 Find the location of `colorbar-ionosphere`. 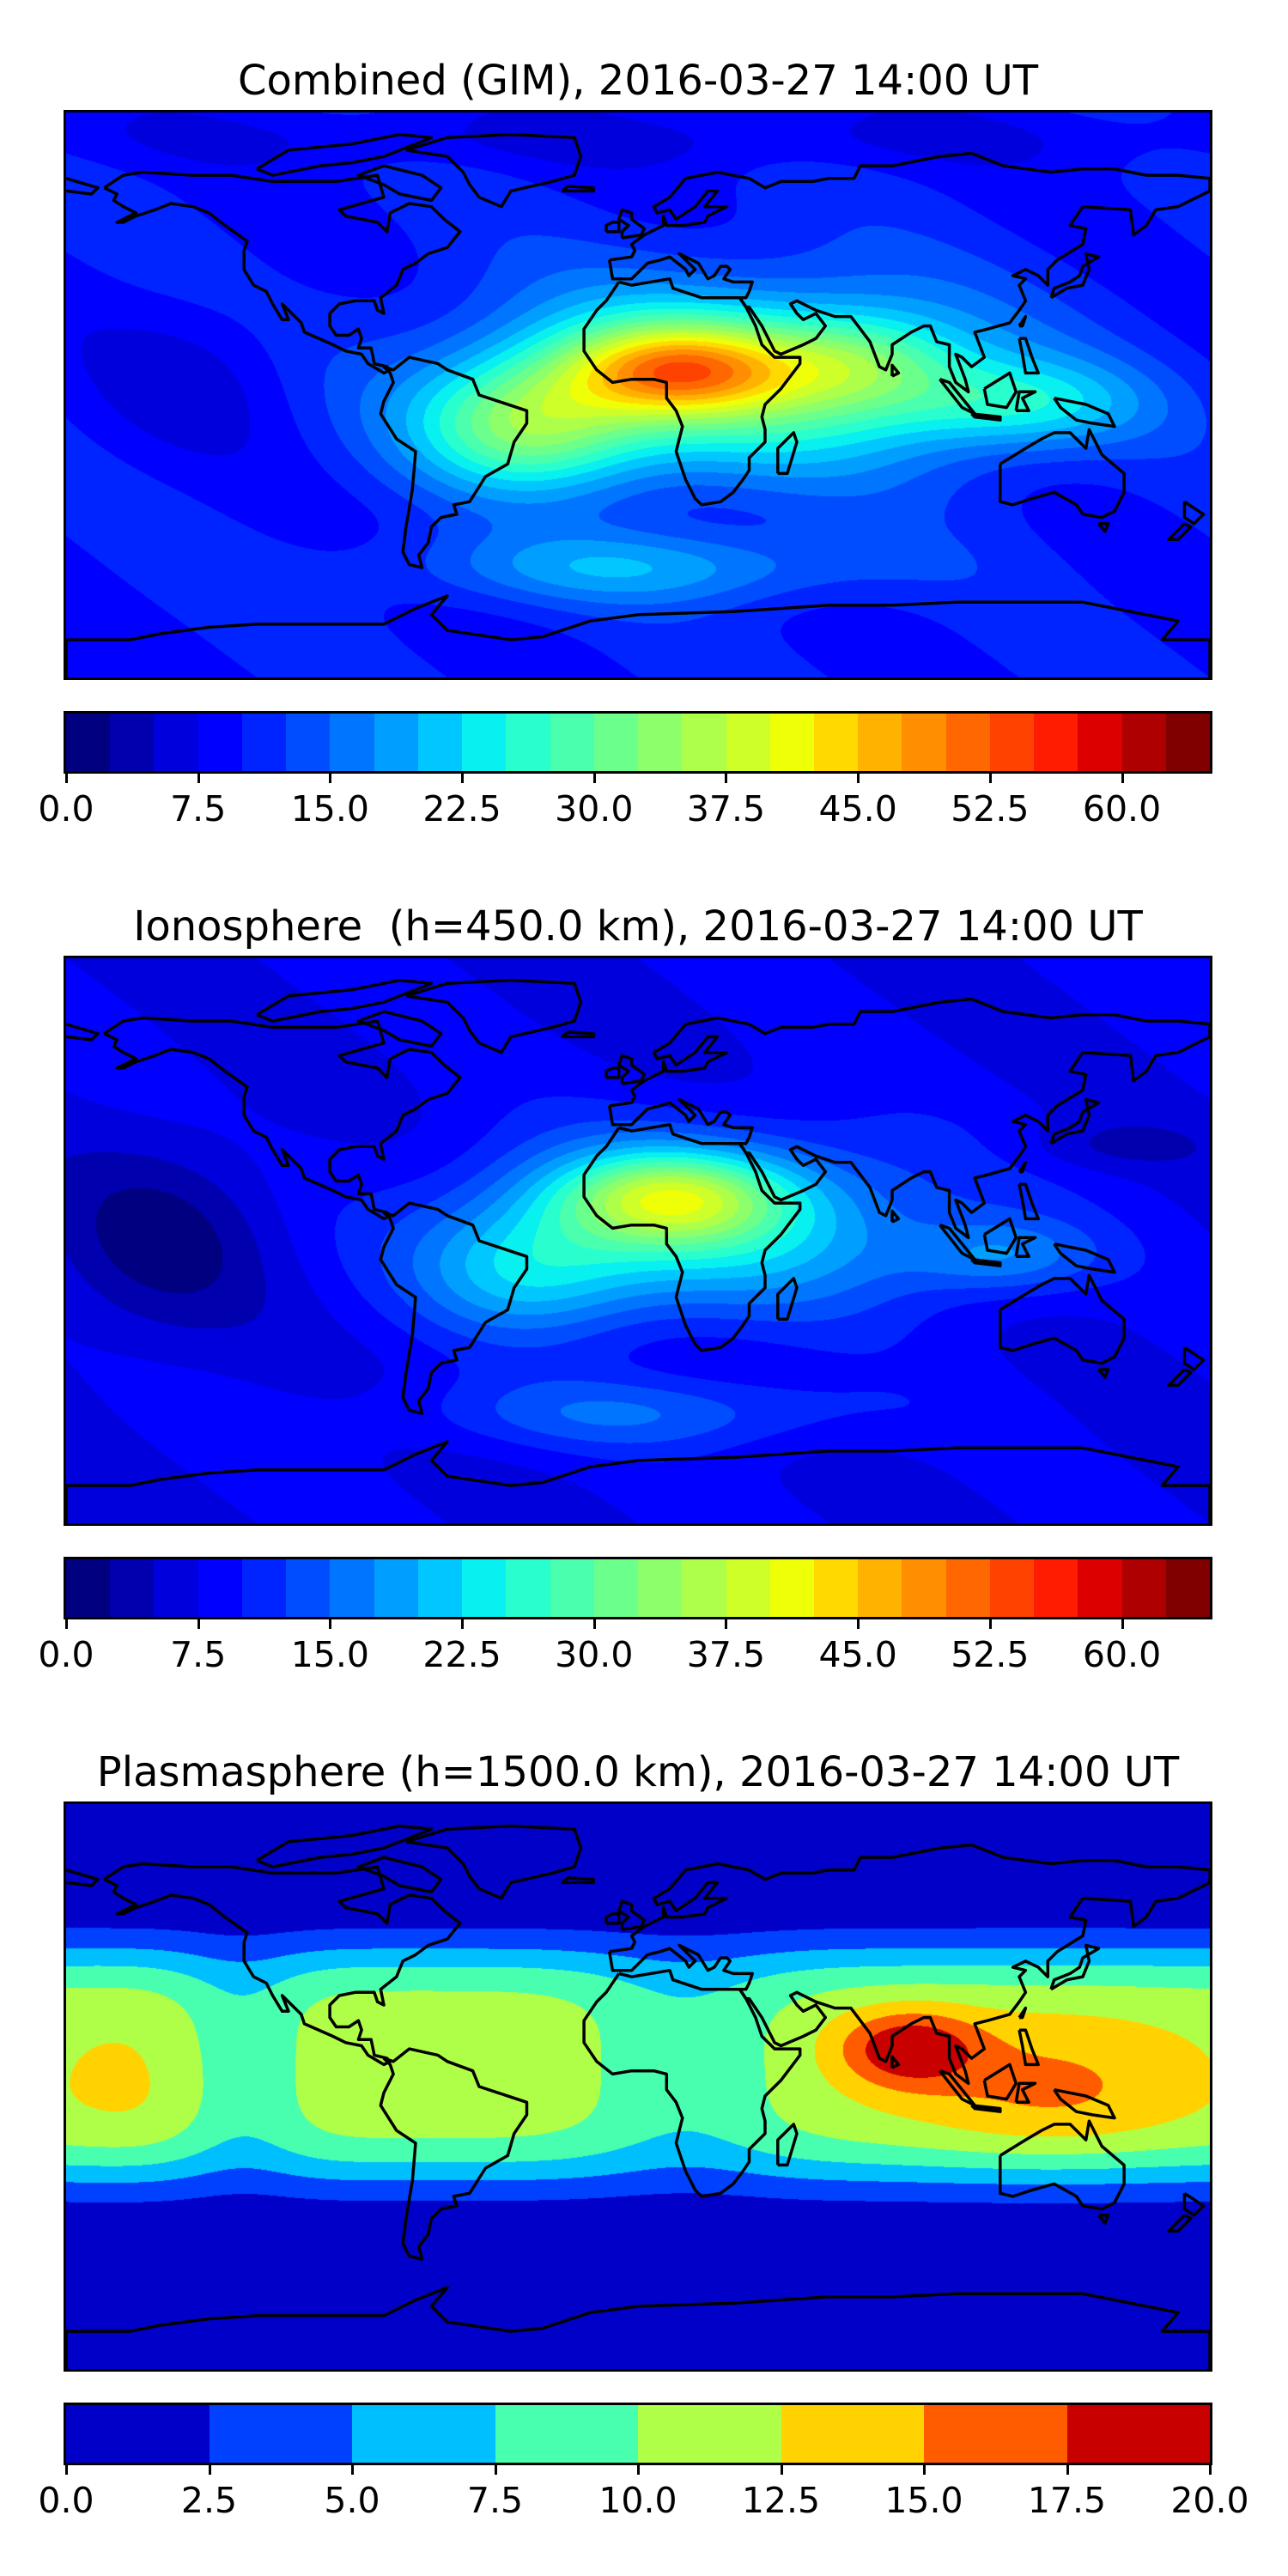

colorbar-ionosphere is located at coordinates (638, 1588).